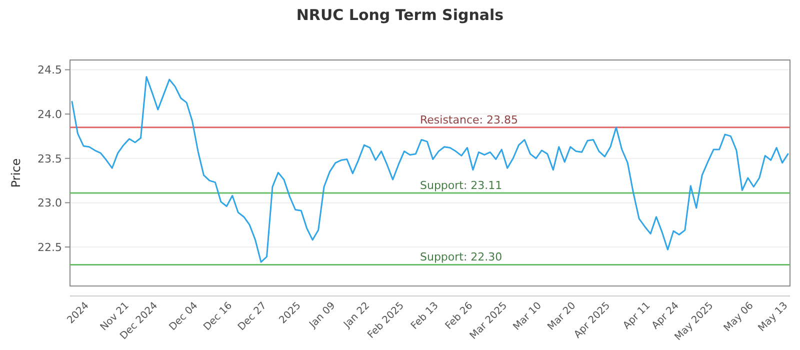 The width and height of the screenshot is (800, 350). What do you see at coordinates (16, 173) in the screenshot?
I see `y-axis-title: Price` at bounding box center [16, 173].